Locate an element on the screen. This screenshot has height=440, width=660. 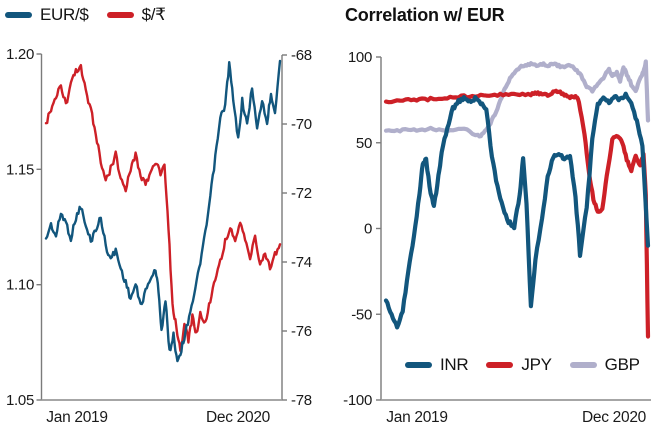
y-tick-label: -70 is located at coordinates (301, 124).